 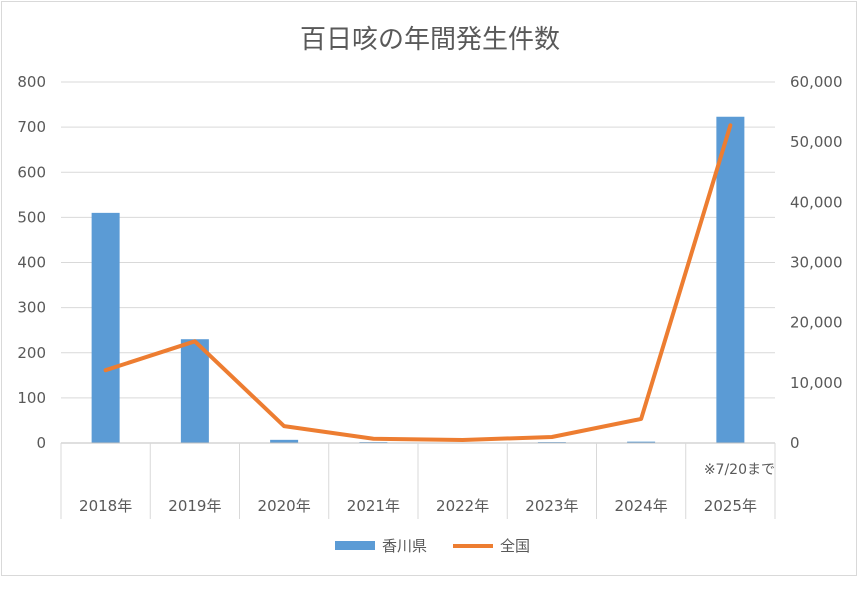 I want to click on right-axis-ticks: 0 10,000 20,000 30,000 40,000 50,000 60,000, so click(x=816, y=262).